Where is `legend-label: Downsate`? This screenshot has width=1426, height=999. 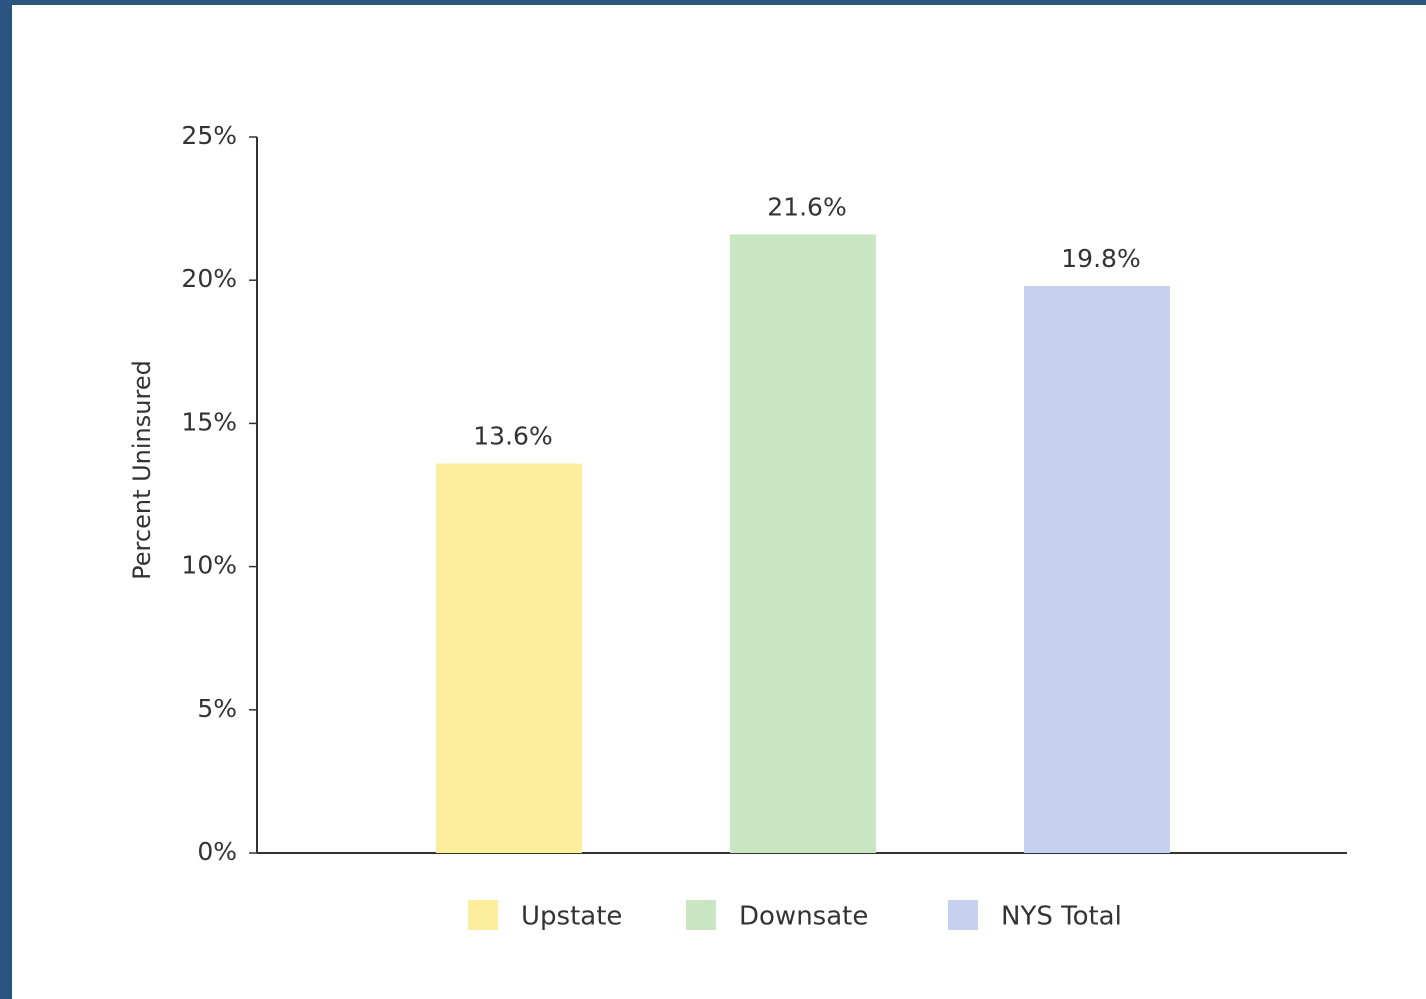
legend-label: Downsate is located at coordinates (803, 917).